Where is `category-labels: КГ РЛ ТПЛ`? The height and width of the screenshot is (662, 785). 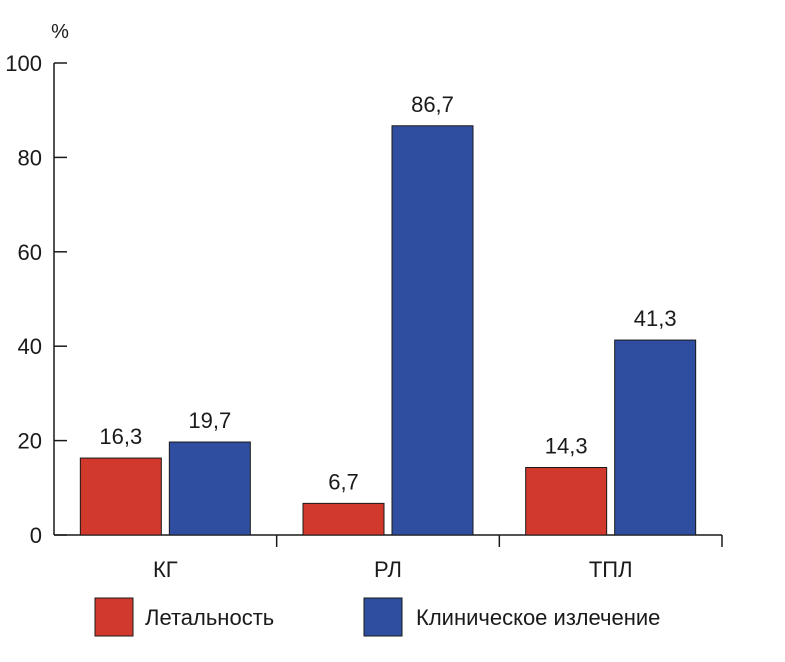 category-labels: КГ РЛ ТПЛ is located at coordinates (393, 569).